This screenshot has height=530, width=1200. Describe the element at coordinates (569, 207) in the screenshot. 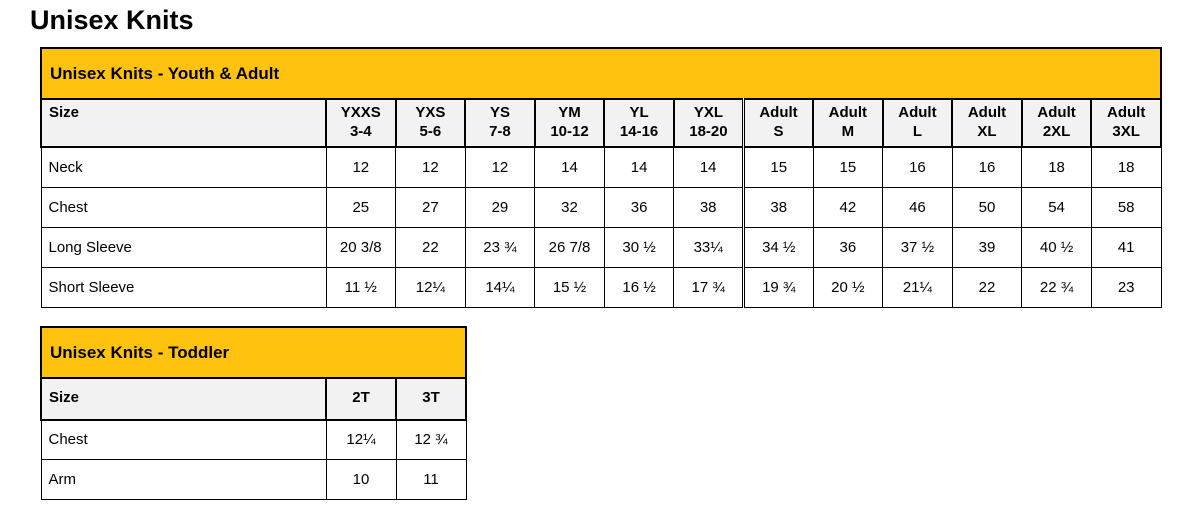

I see `size-value-cell: 32` at that location.